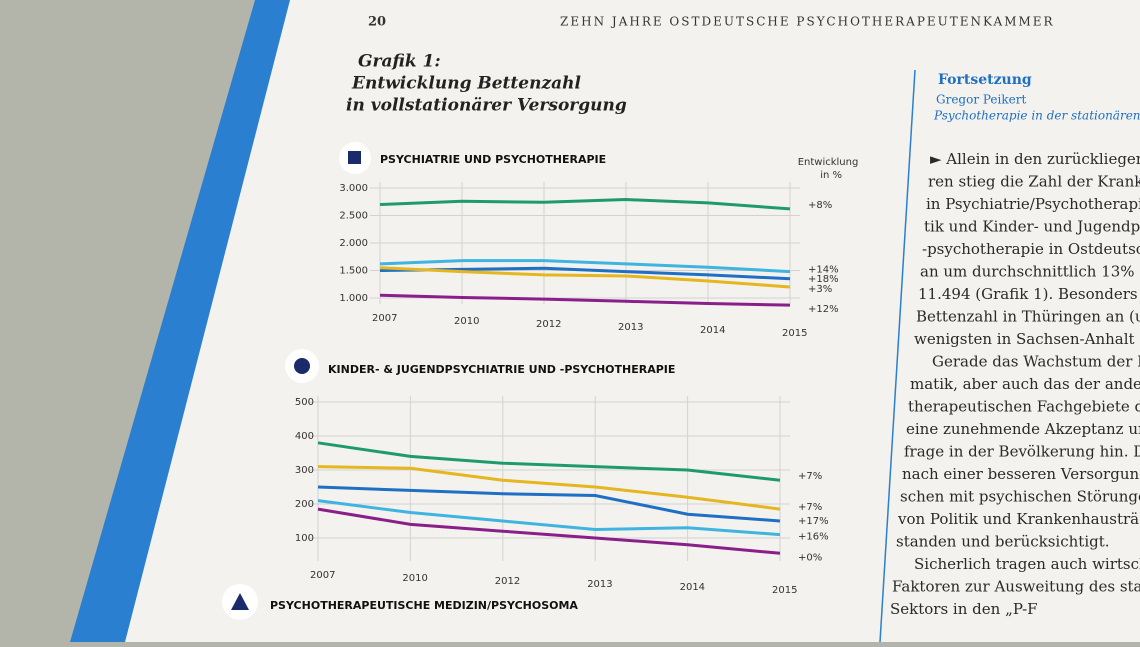  Describe the element at coordinates (377, 22) in the screenshot. I see `page-number: 20` at that location.